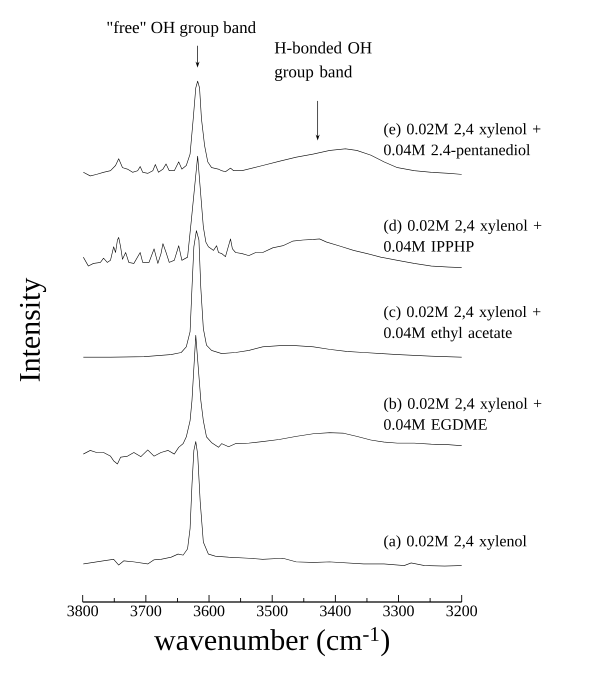  I want to click on series-label: (c) 0.02M 2,4 xylenol + 0.04M ethyl acetate, so click(462, 324).